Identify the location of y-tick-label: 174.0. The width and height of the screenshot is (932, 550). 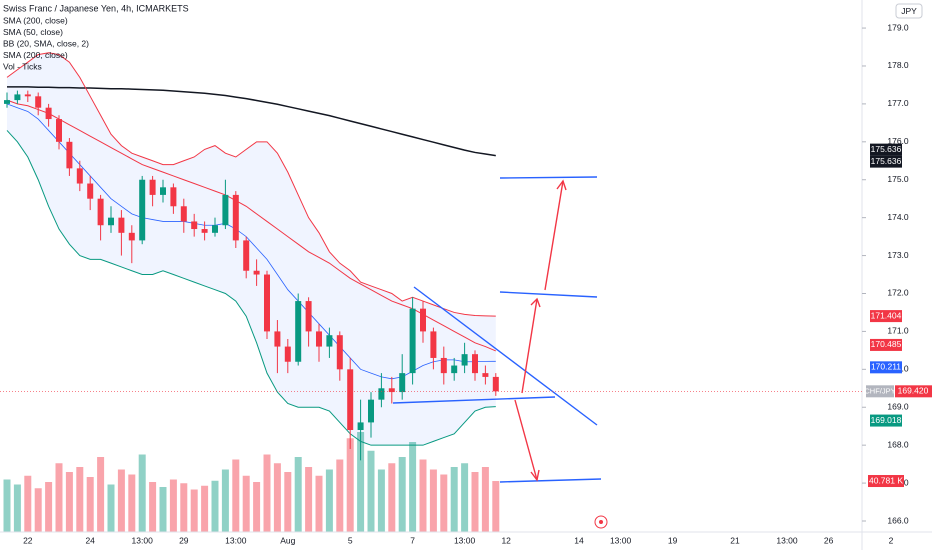
(898, 217).